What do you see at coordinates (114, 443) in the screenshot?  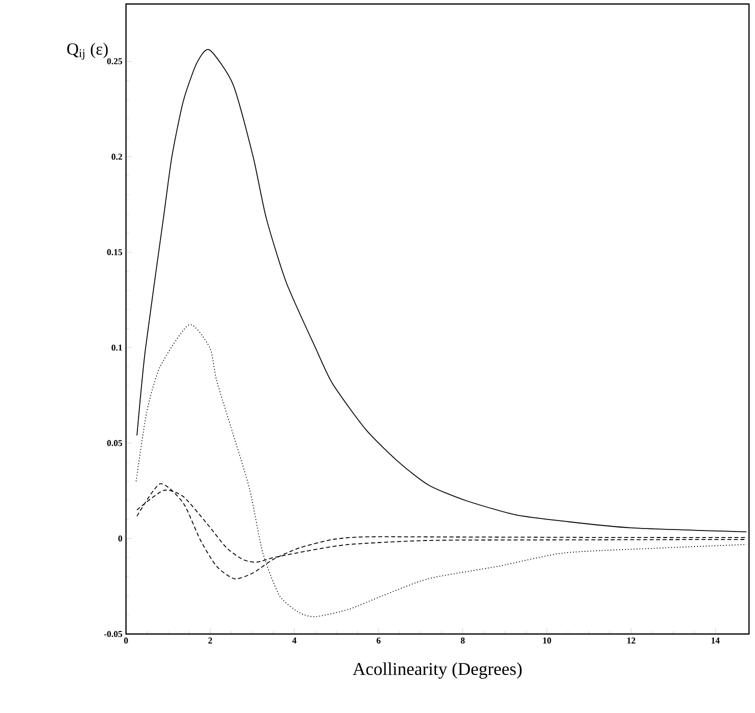 I see `y-tick-label: 0.05` at bounding box center [114, 443].